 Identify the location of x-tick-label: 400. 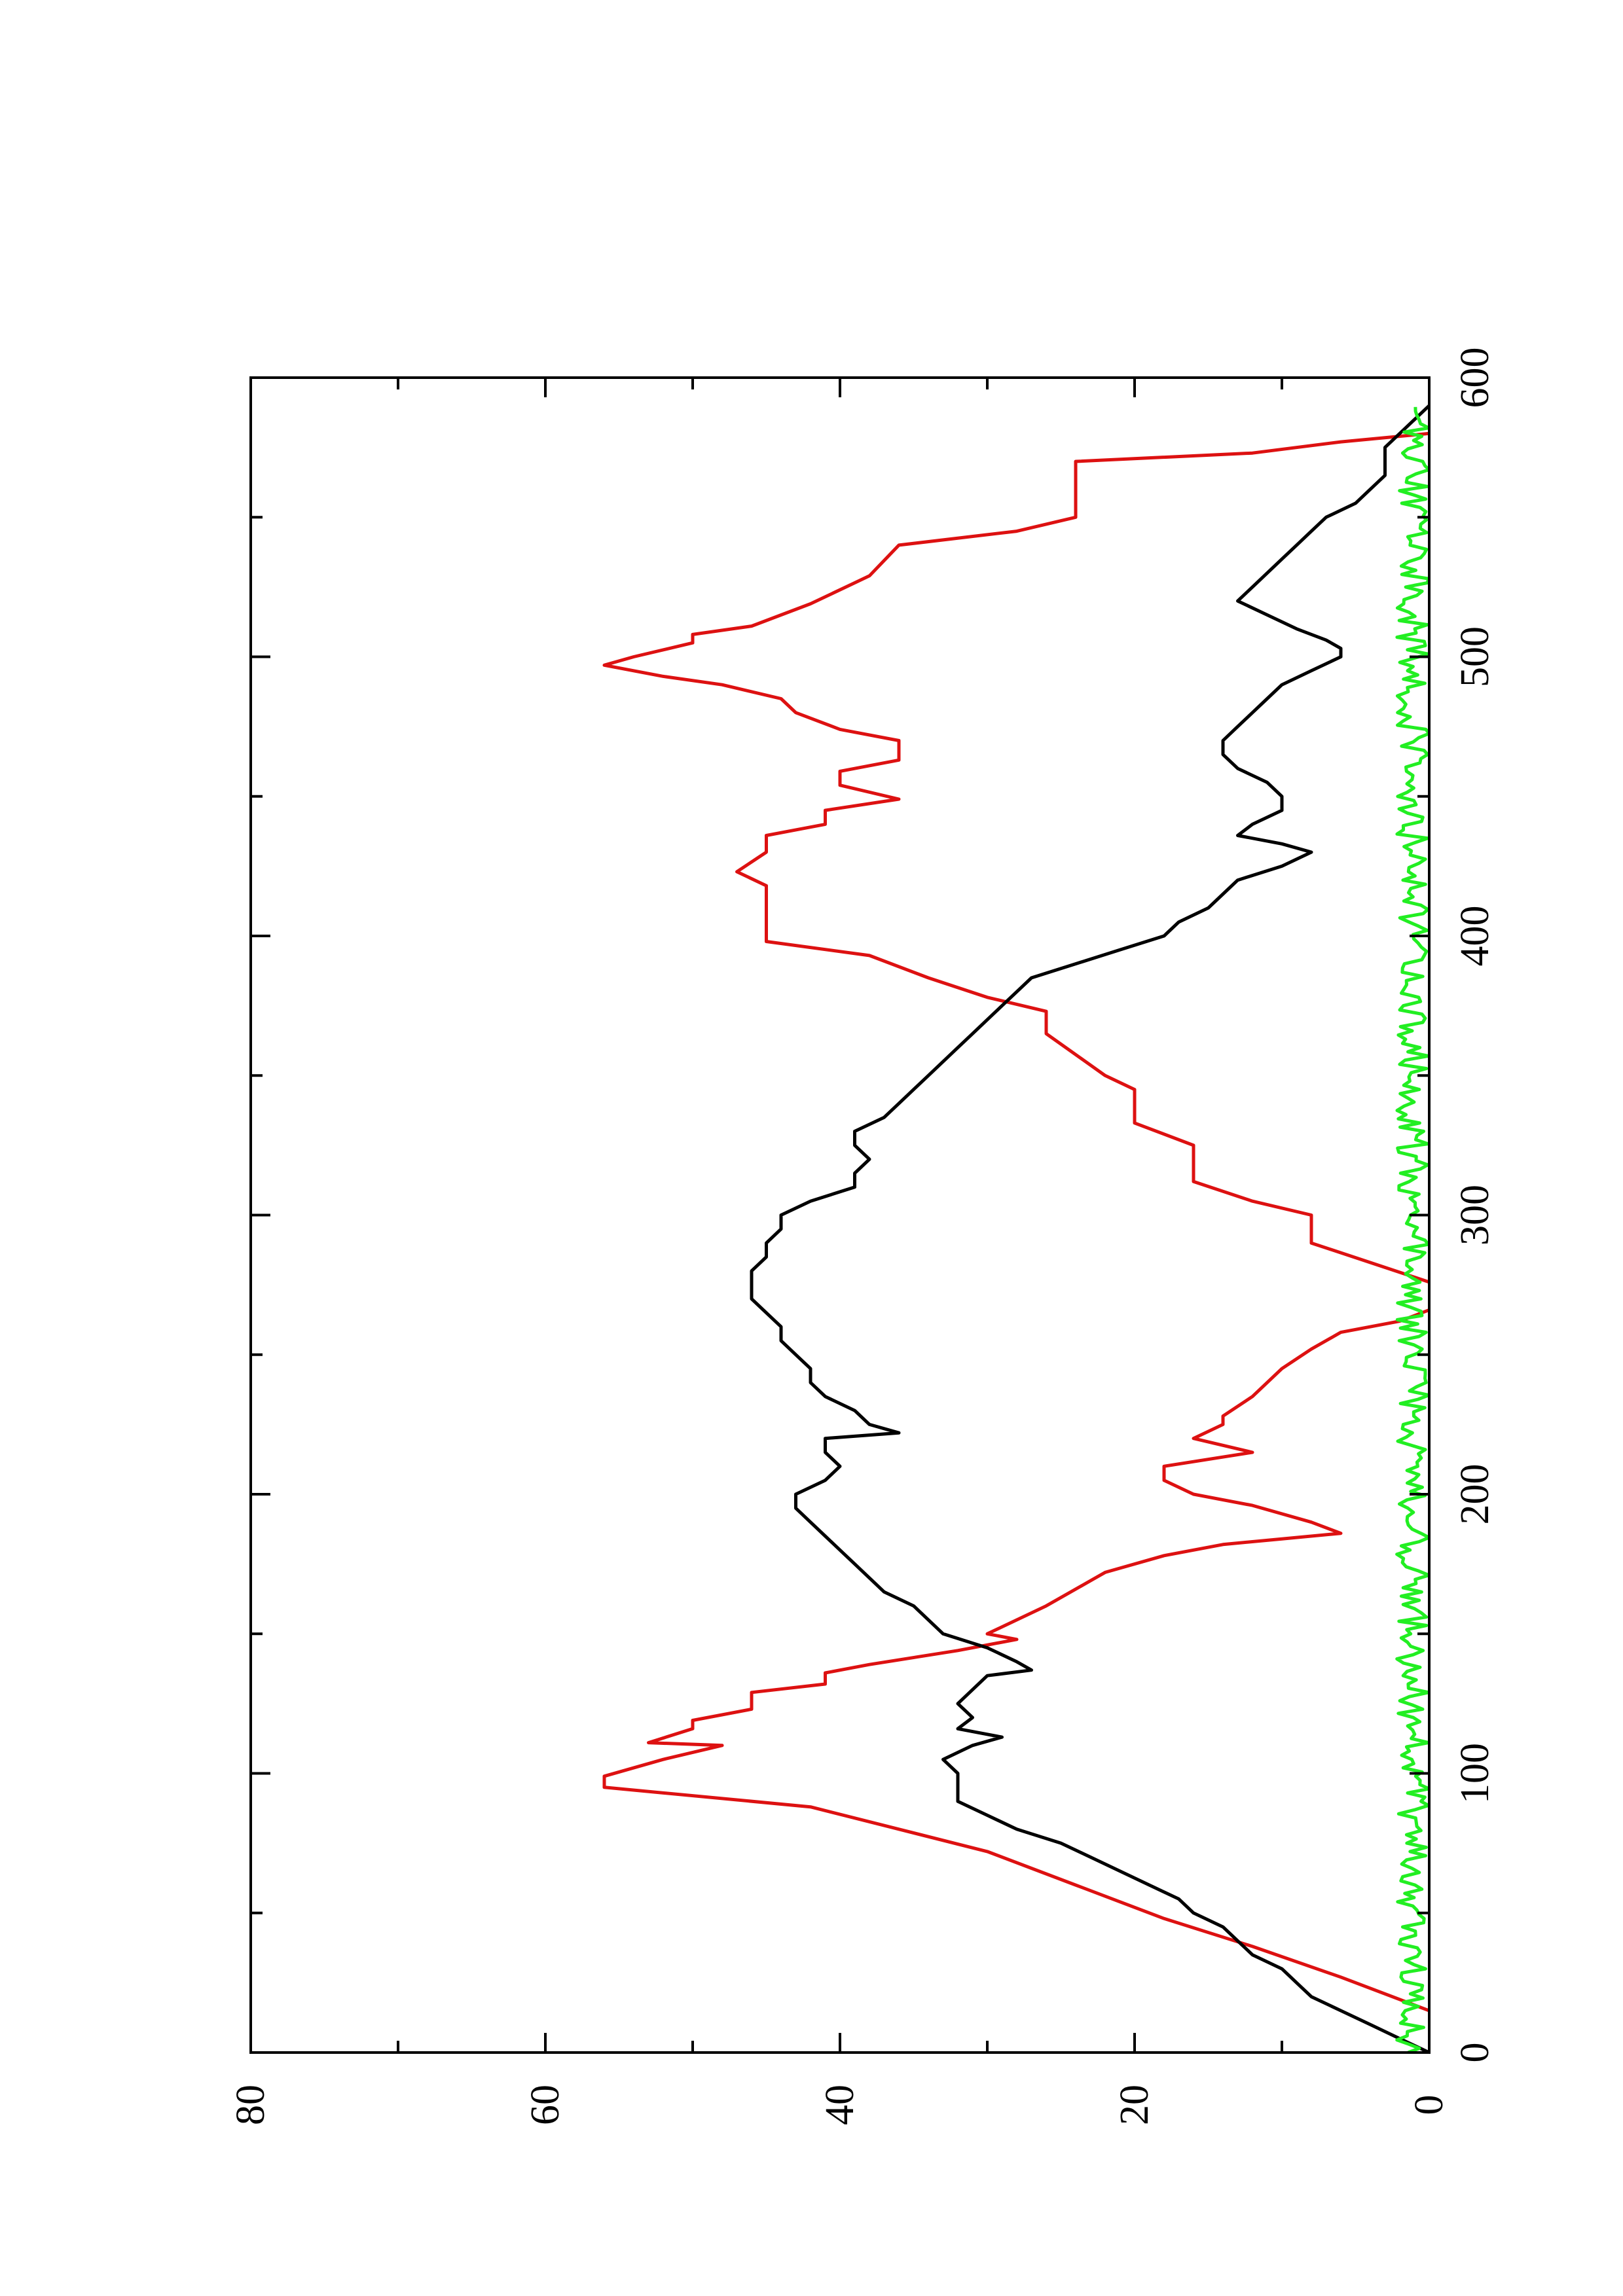
(1475, 936).